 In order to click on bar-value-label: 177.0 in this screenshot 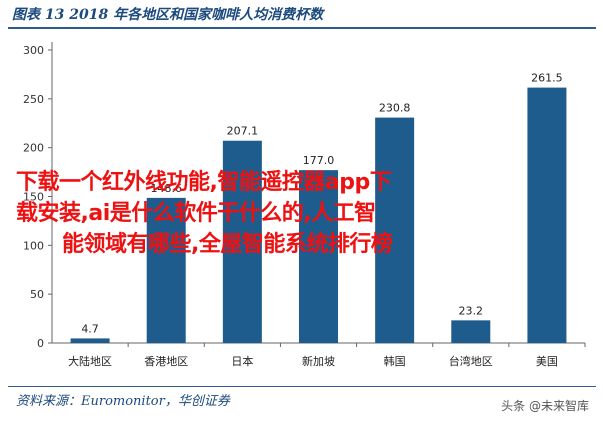, I will do `click(319, 160)`.